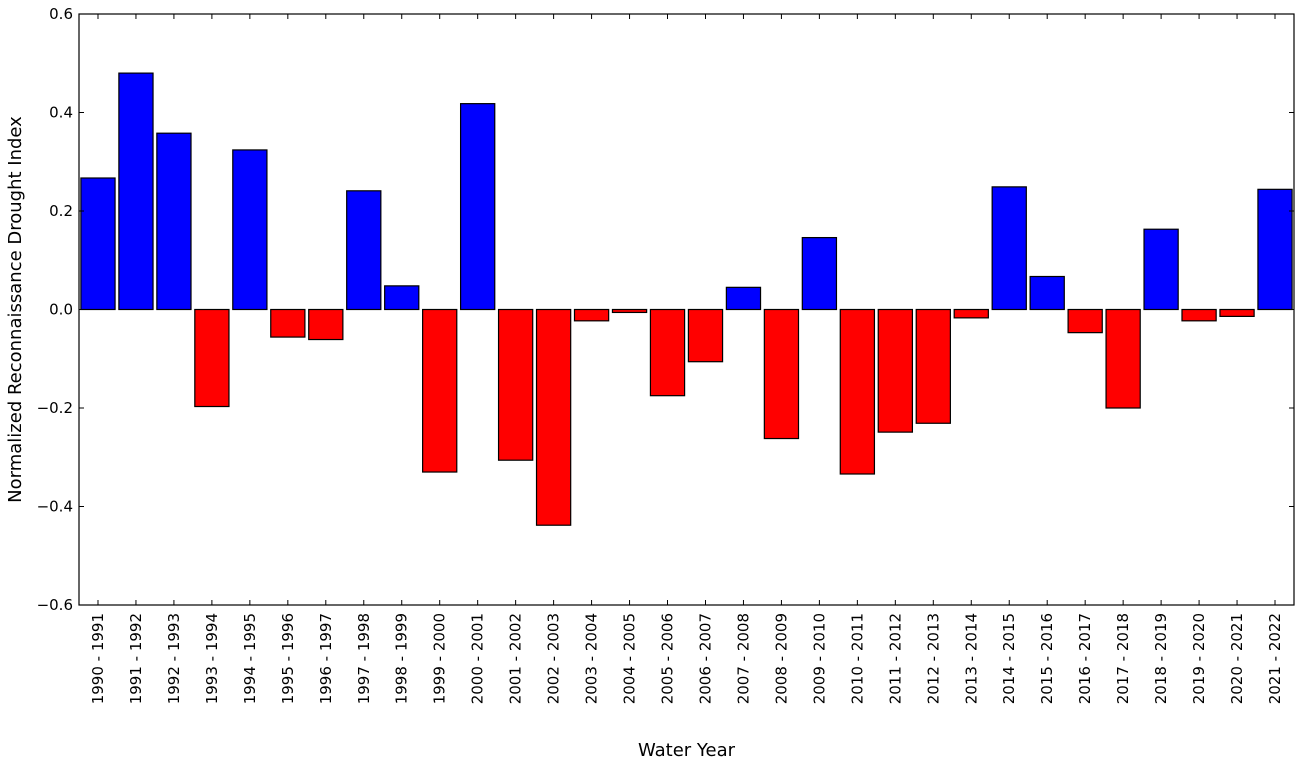 This screenshot has width=1300, height=764. Describe the element at coordinates (630, 658) in the screenshot. I see `x-tick-label: 2004 - 2005` at that location.